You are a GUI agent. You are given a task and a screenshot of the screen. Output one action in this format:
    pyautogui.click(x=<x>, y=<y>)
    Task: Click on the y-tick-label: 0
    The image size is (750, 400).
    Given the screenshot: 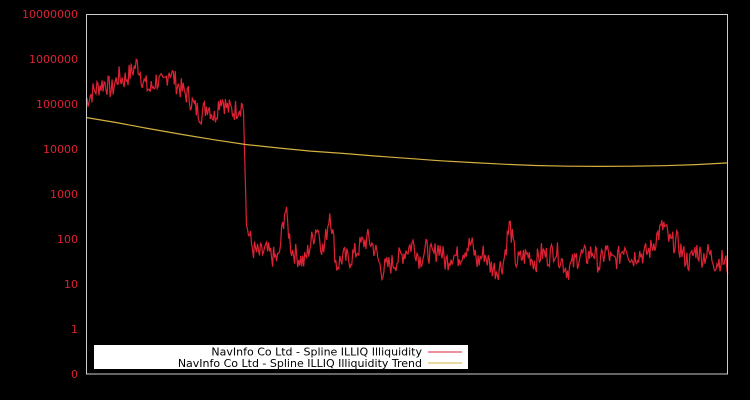 What is the action you would take?
    pyautogui.click(x=74, y=374)
    